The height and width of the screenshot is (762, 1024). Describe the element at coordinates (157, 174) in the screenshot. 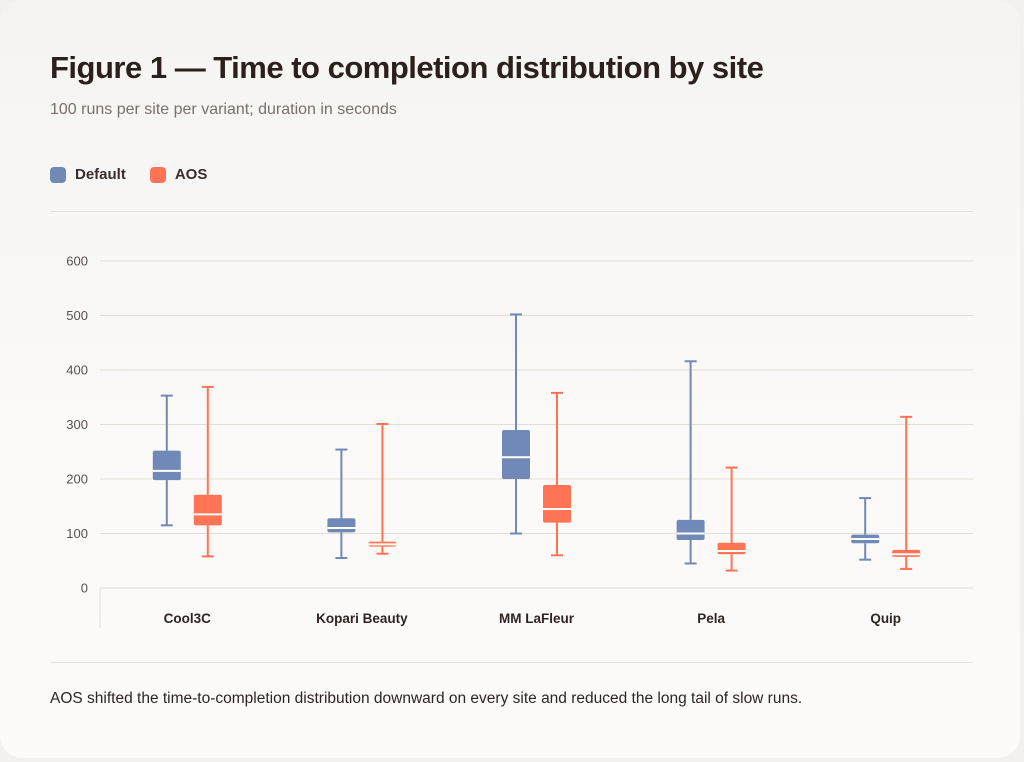

I see `legend-swatch-aos` at that location.